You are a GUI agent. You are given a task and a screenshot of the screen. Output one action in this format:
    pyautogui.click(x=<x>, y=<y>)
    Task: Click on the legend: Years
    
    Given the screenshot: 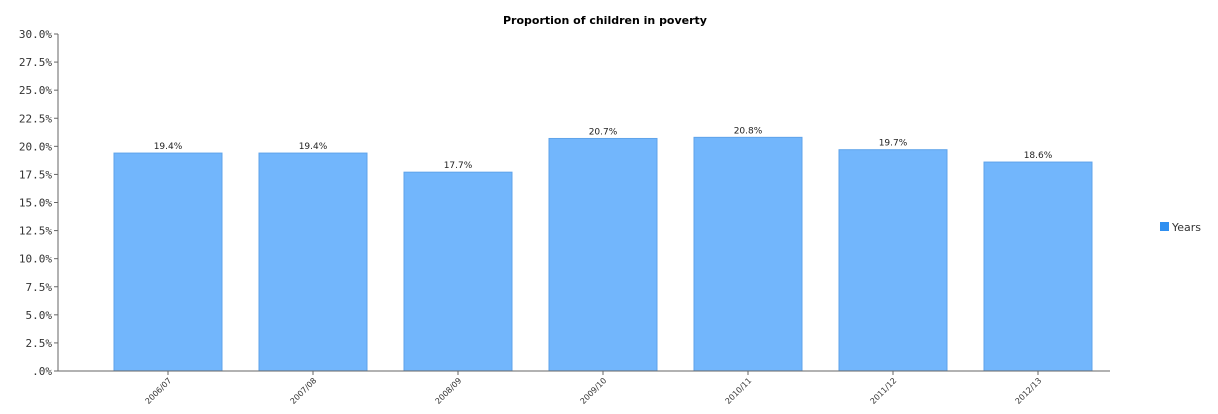 What is the action you would take?
    pyautogui.click(x=1180, y=227)
    